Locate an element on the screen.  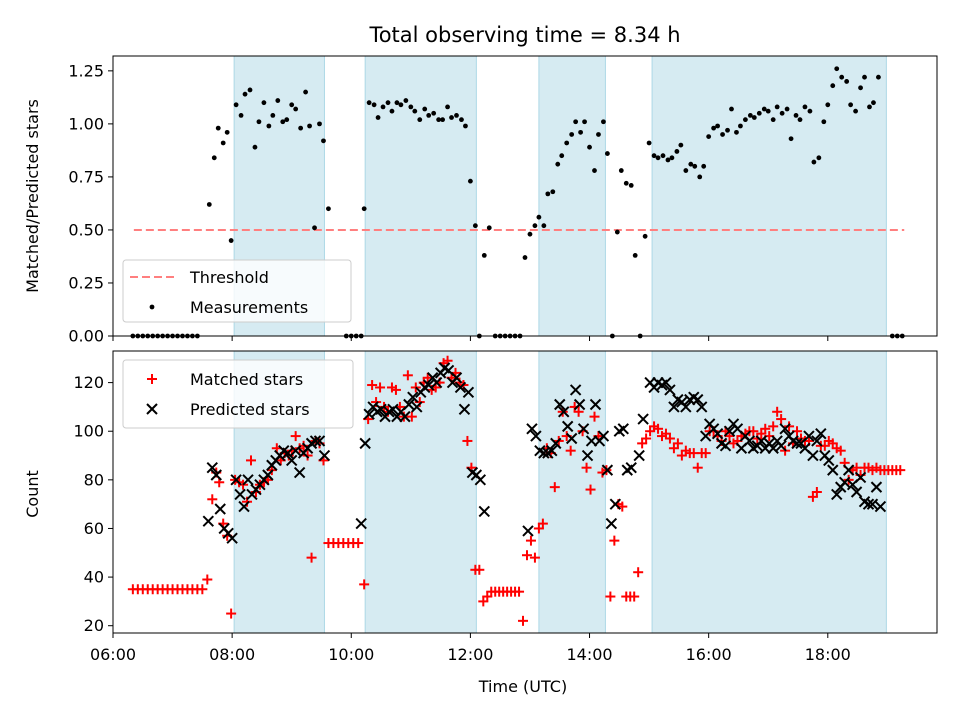
legend-matched-label: Matched stars is located at coordinates (246, 379).